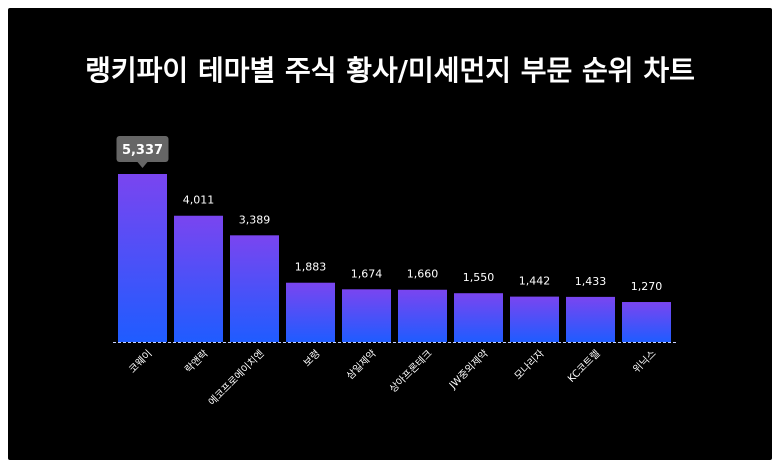  Describe the element at coordinates (591, 281) in the screenshot. I see `value-label-8: 1,433` at that location.